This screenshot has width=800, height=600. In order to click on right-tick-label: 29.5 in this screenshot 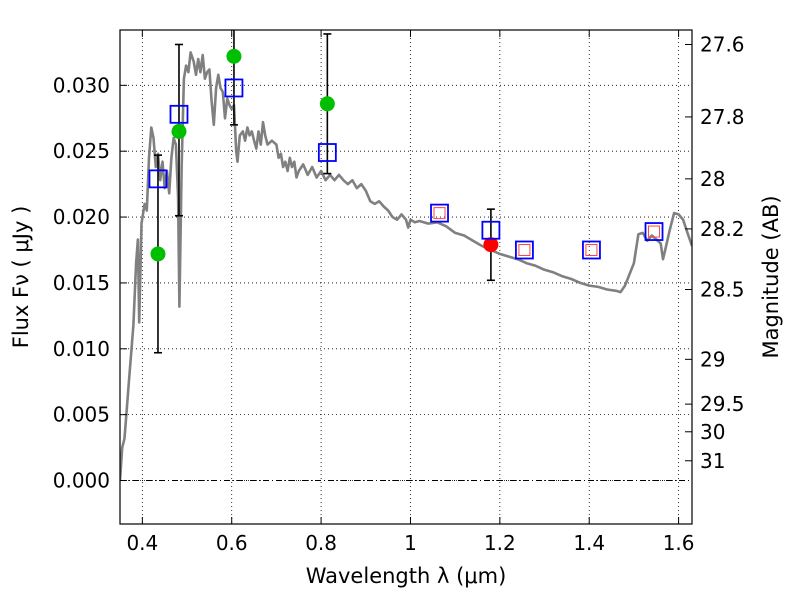, I will do `click(722, 404)`.